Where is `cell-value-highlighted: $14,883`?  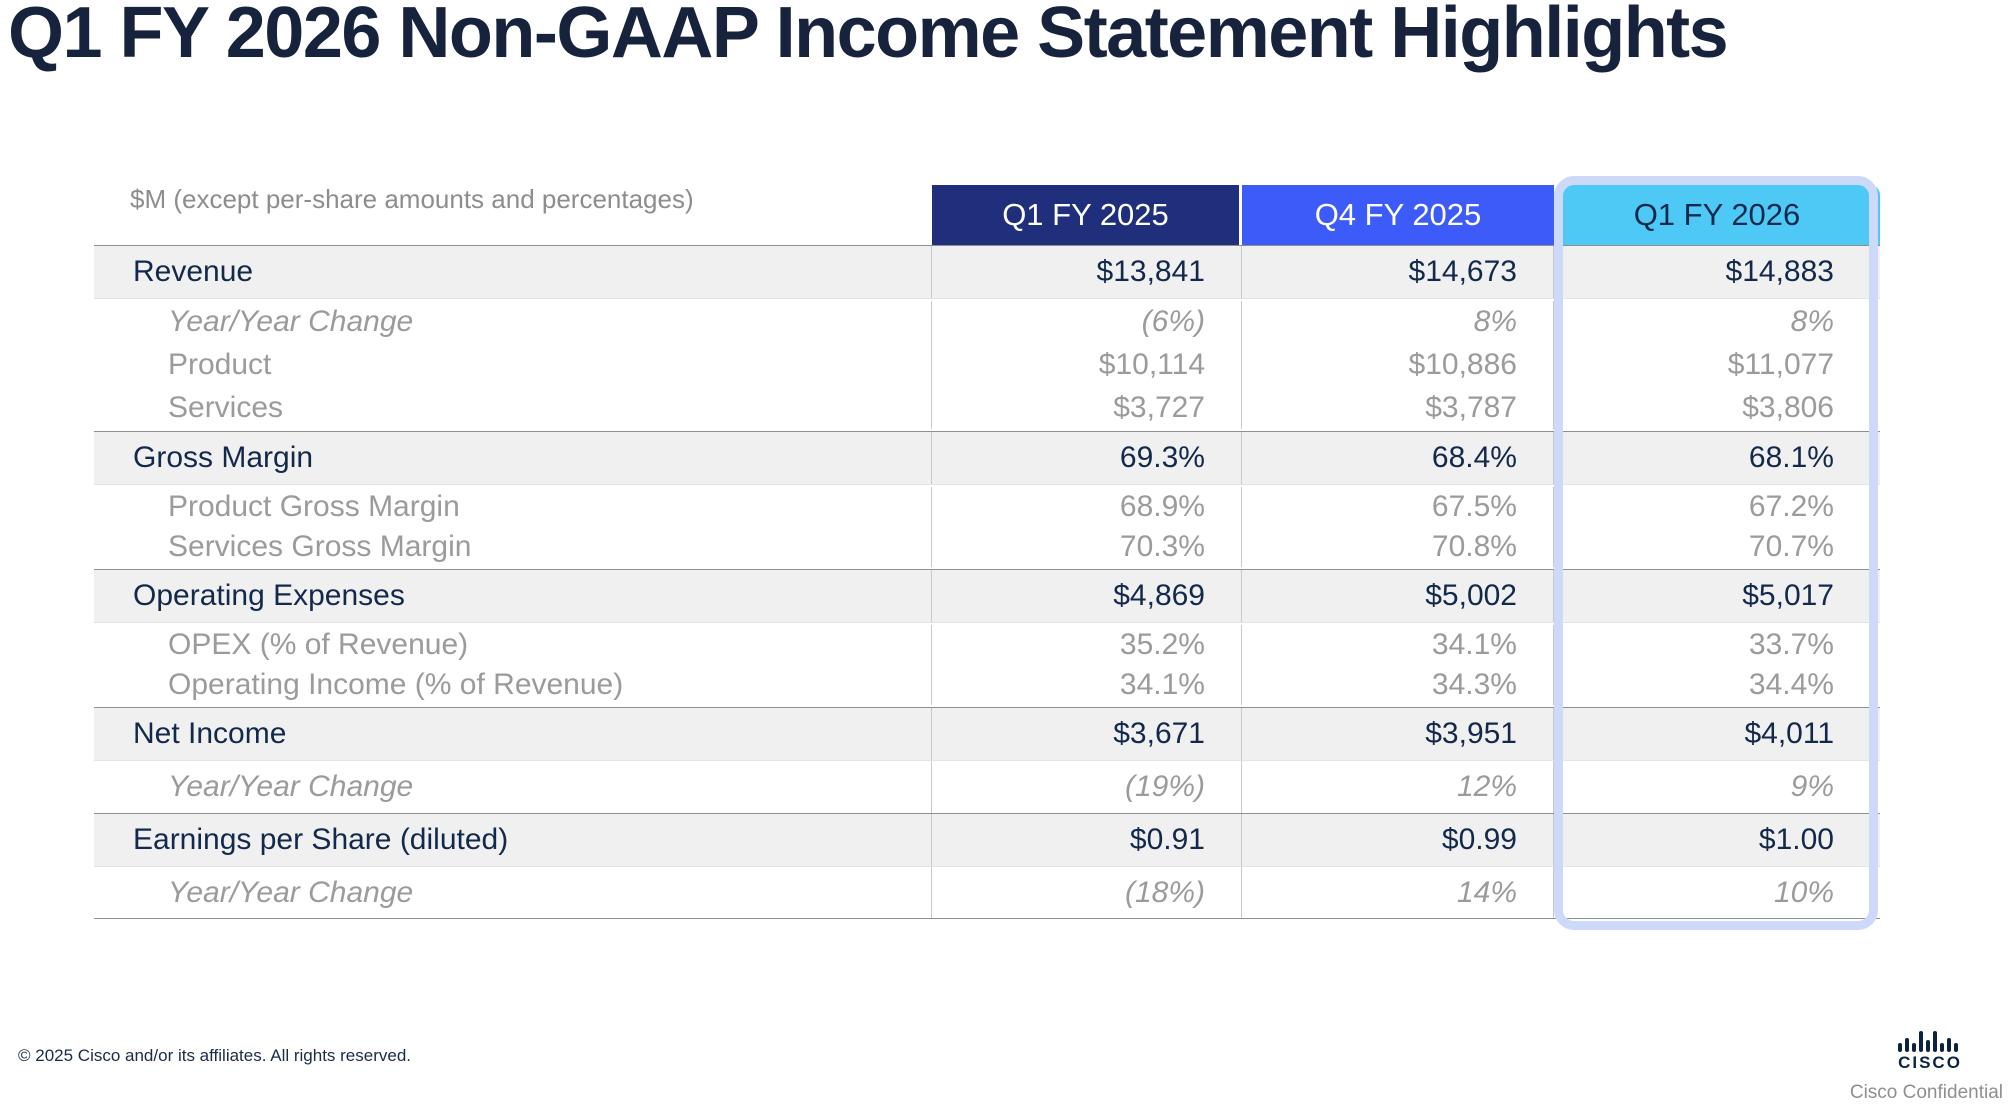 cell-value-highlighted: $14,883 is located at coordinates (1717, 272).